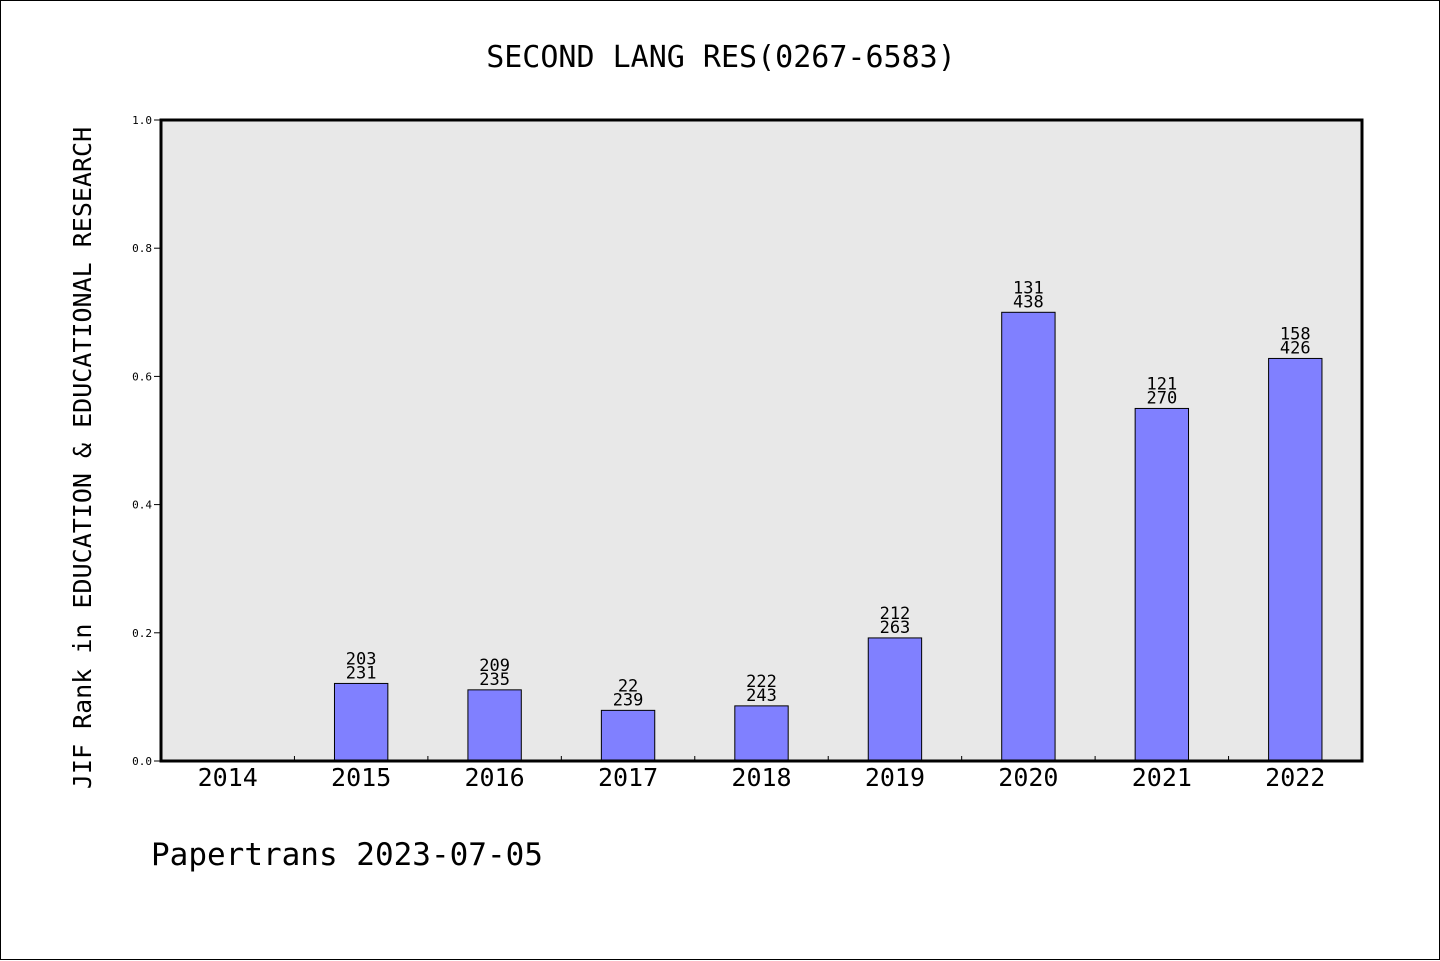  What do you see at coordinates (721, 57) in the screenshot?
I see `chart-title: SECOND LANG RES(0267-6583)` at bounding box center [721, 57].